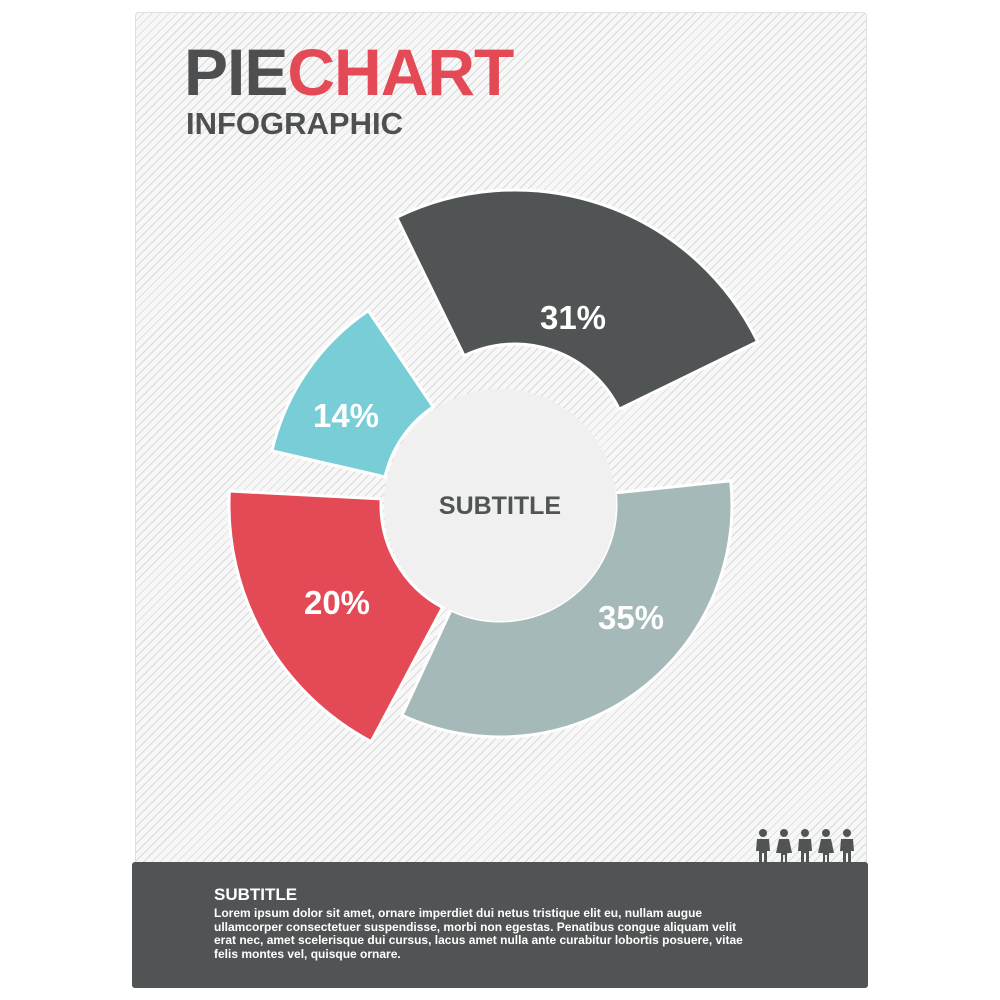  Describe the element at coordinates (573, 317) in the screenshot. I see `slice-label-31: 31%` at that location.